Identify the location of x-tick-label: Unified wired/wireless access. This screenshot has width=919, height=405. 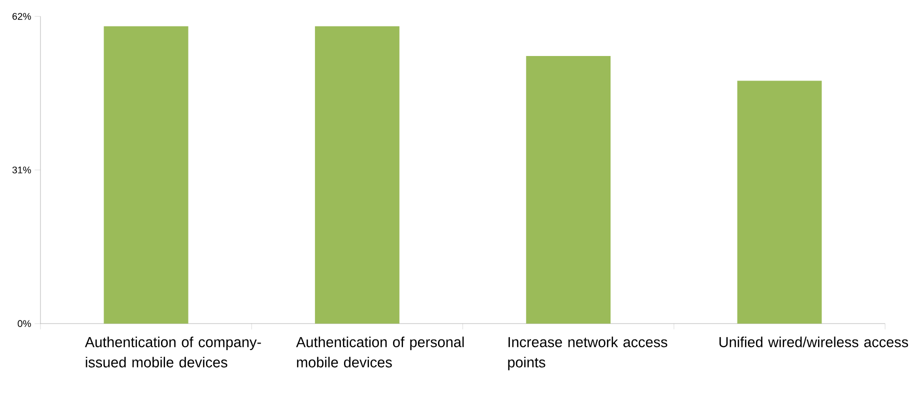
(813, 341).